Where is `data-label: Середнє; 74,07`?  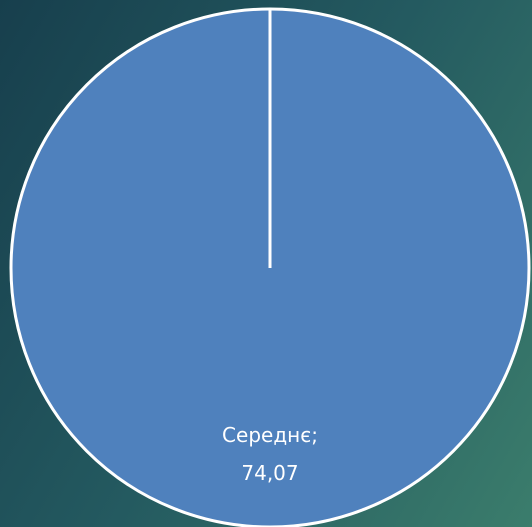
data-label: Середнє; 74,07 is located at coordinates (270, 454).